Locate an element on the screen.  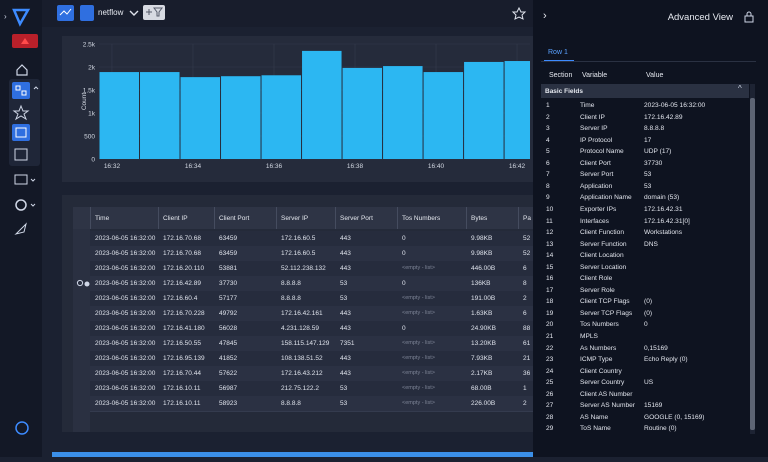
table-header is located at coordinates (303, 218).